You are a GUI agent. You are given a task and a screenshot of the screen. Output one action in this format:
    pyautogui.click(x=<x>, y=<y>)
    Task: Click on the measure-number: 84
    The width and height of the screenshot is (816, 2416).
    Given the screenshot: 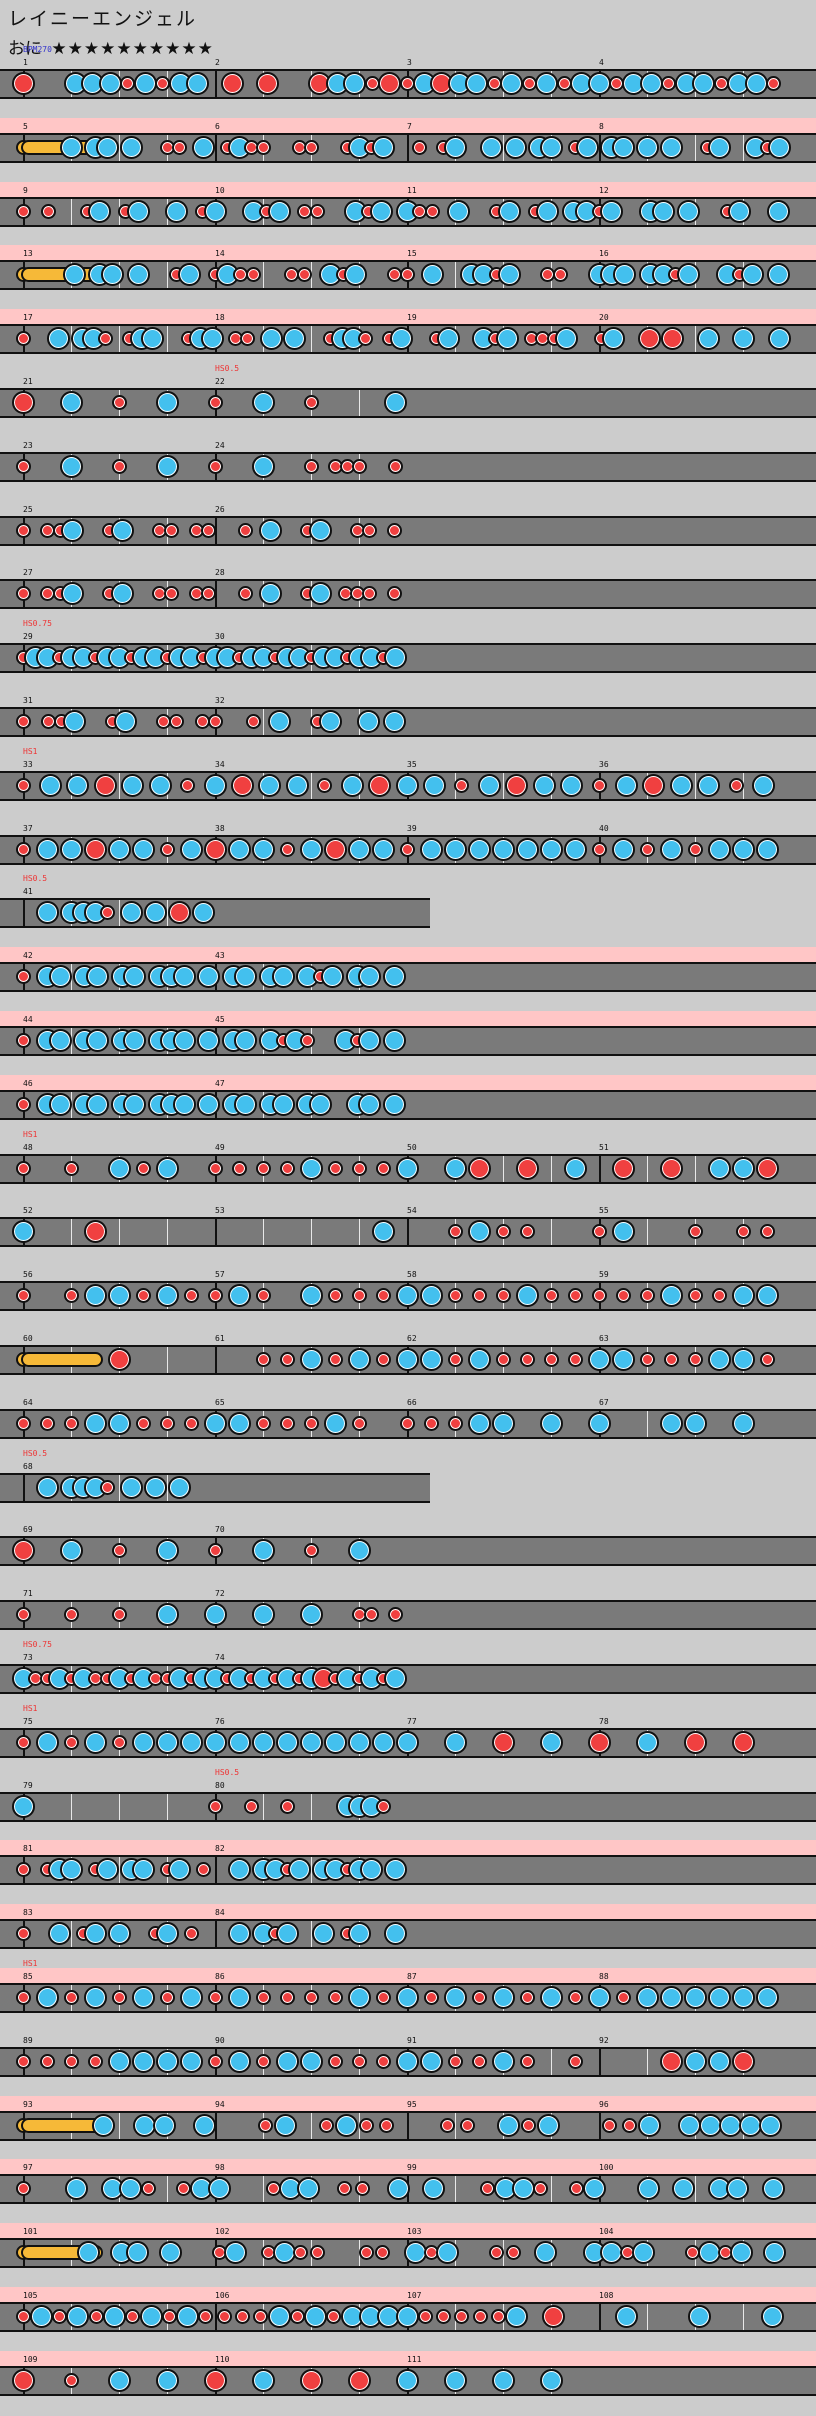 What is the action you would take?
    pyautogui.click(x=220, y=1913)
    